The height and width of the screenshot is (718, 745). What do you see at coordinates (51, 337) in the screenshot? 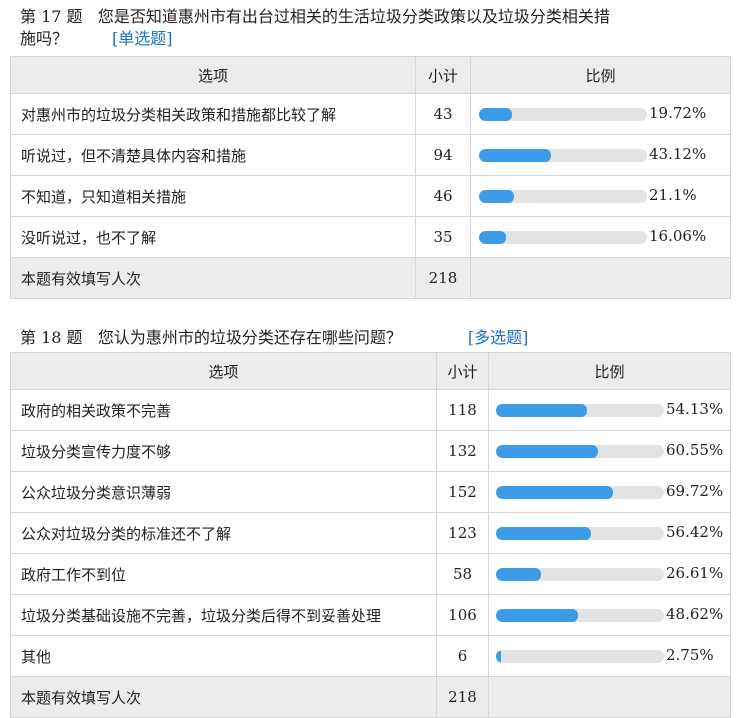
I see `question-18-number: 第 18 题` at bounding box center [51, 337].